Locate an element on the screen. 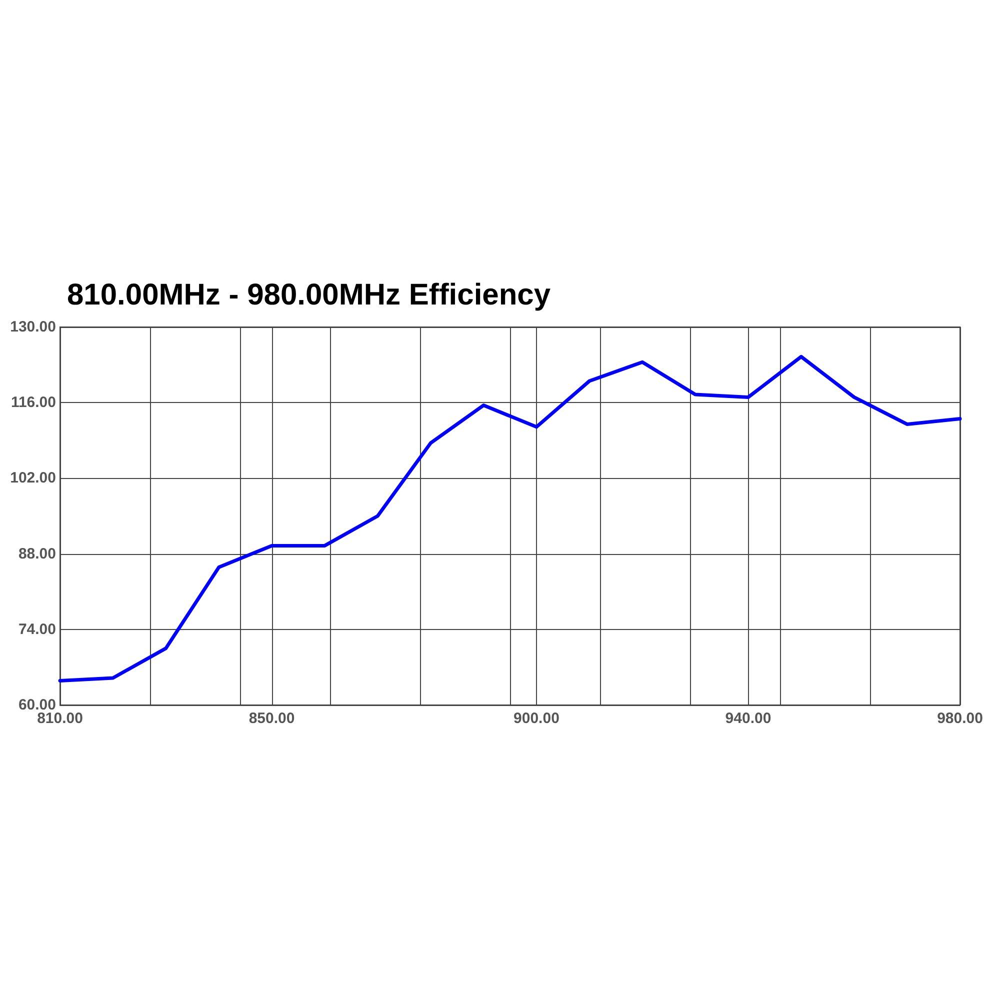 This screenshot has width=1000, height=1000. x-tick-label: 980.00 is located at coordinates (960, 718).